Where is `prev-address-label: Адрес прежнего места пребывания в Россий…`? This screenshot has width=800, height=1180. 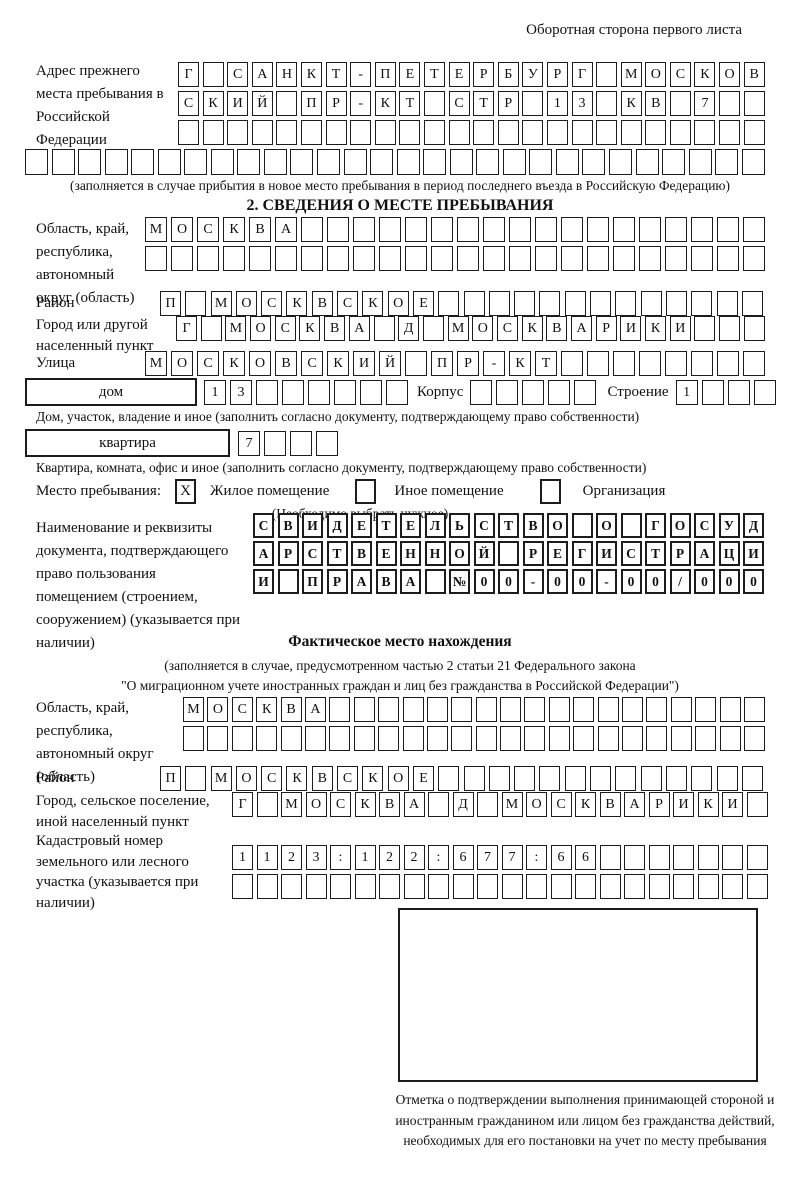 prev-address-label: Адрес прежнего места пребывания в Россий… is located at coordinates (100, 105).